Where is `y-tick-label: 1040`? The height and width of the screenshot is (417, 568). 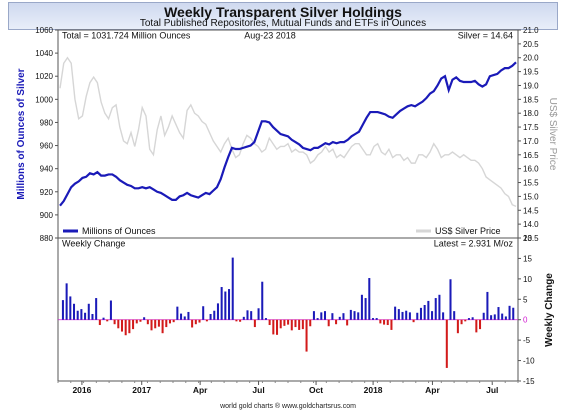
y-tick-label: 1040 is located at coordinates (44, 53).